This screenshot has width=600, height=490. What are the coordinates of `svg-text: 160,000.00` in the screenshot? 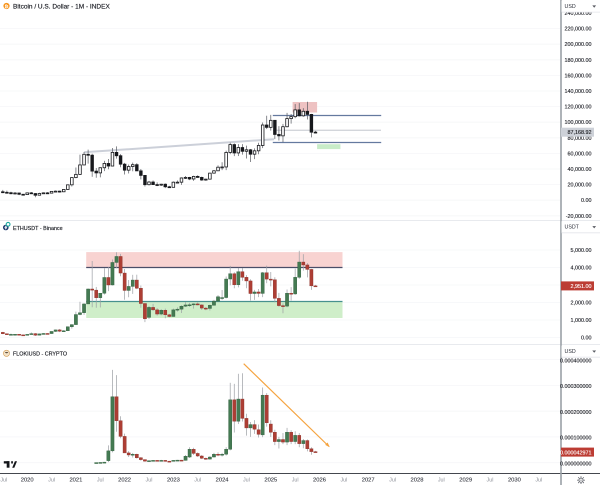 It's located at (578, 76).